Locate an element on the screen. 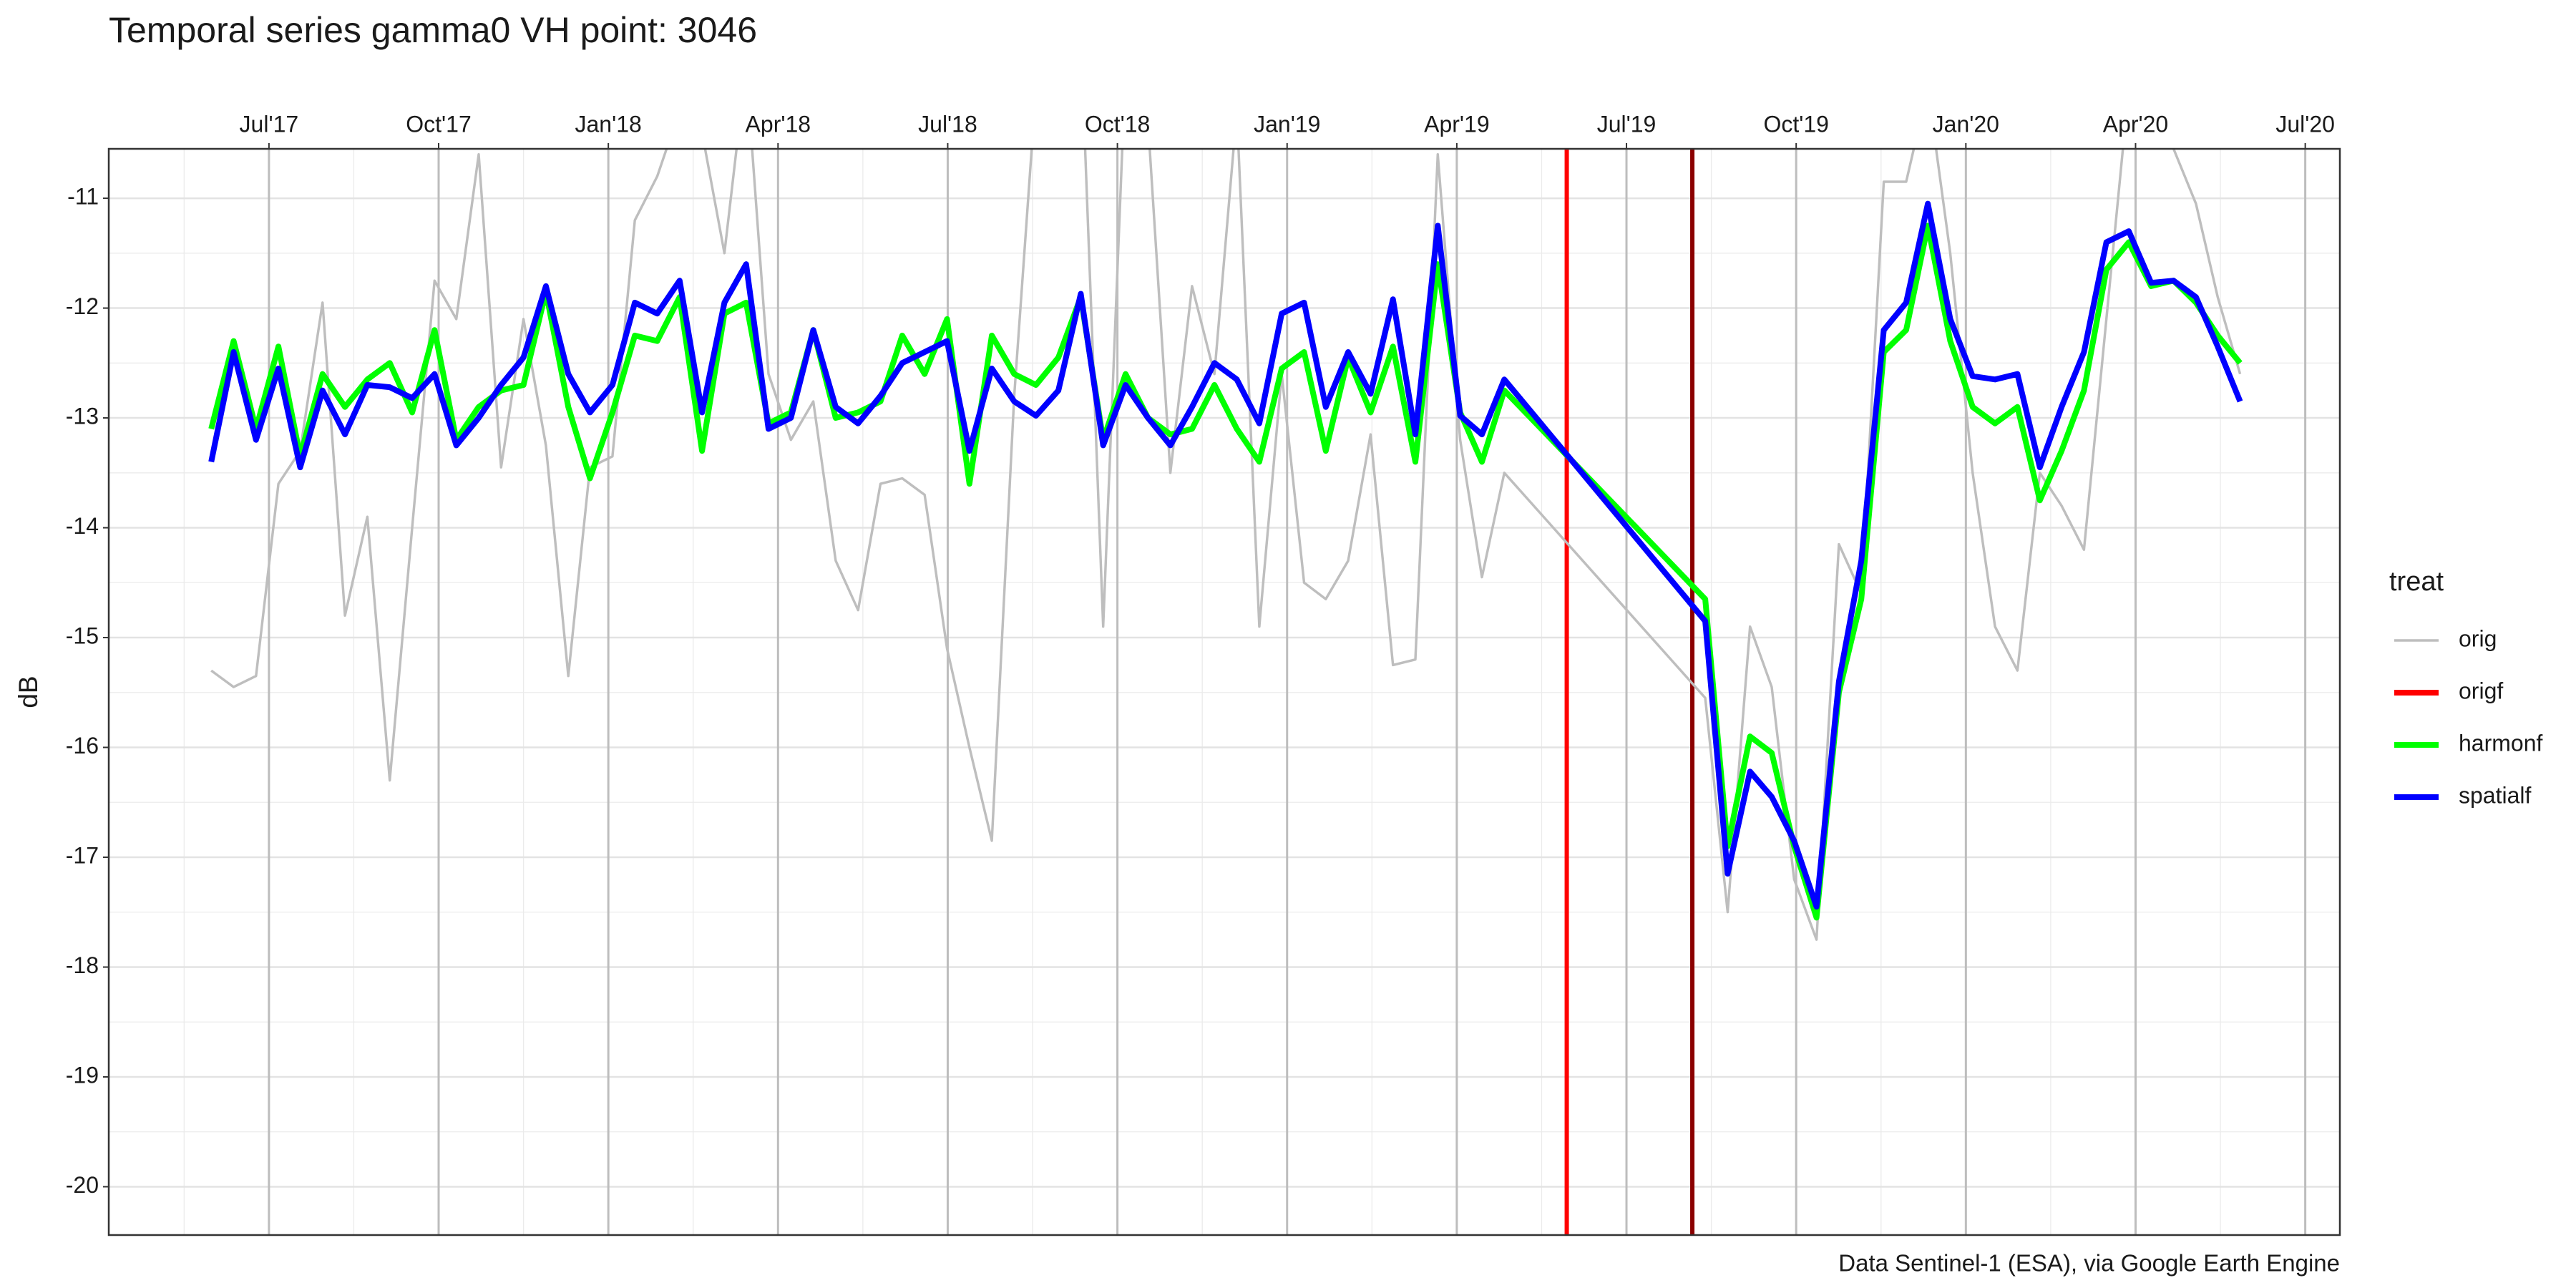 The width and height of the screenshot is (2576, 1288). y-tick-label: -16 is located at coordinates (82, 745).